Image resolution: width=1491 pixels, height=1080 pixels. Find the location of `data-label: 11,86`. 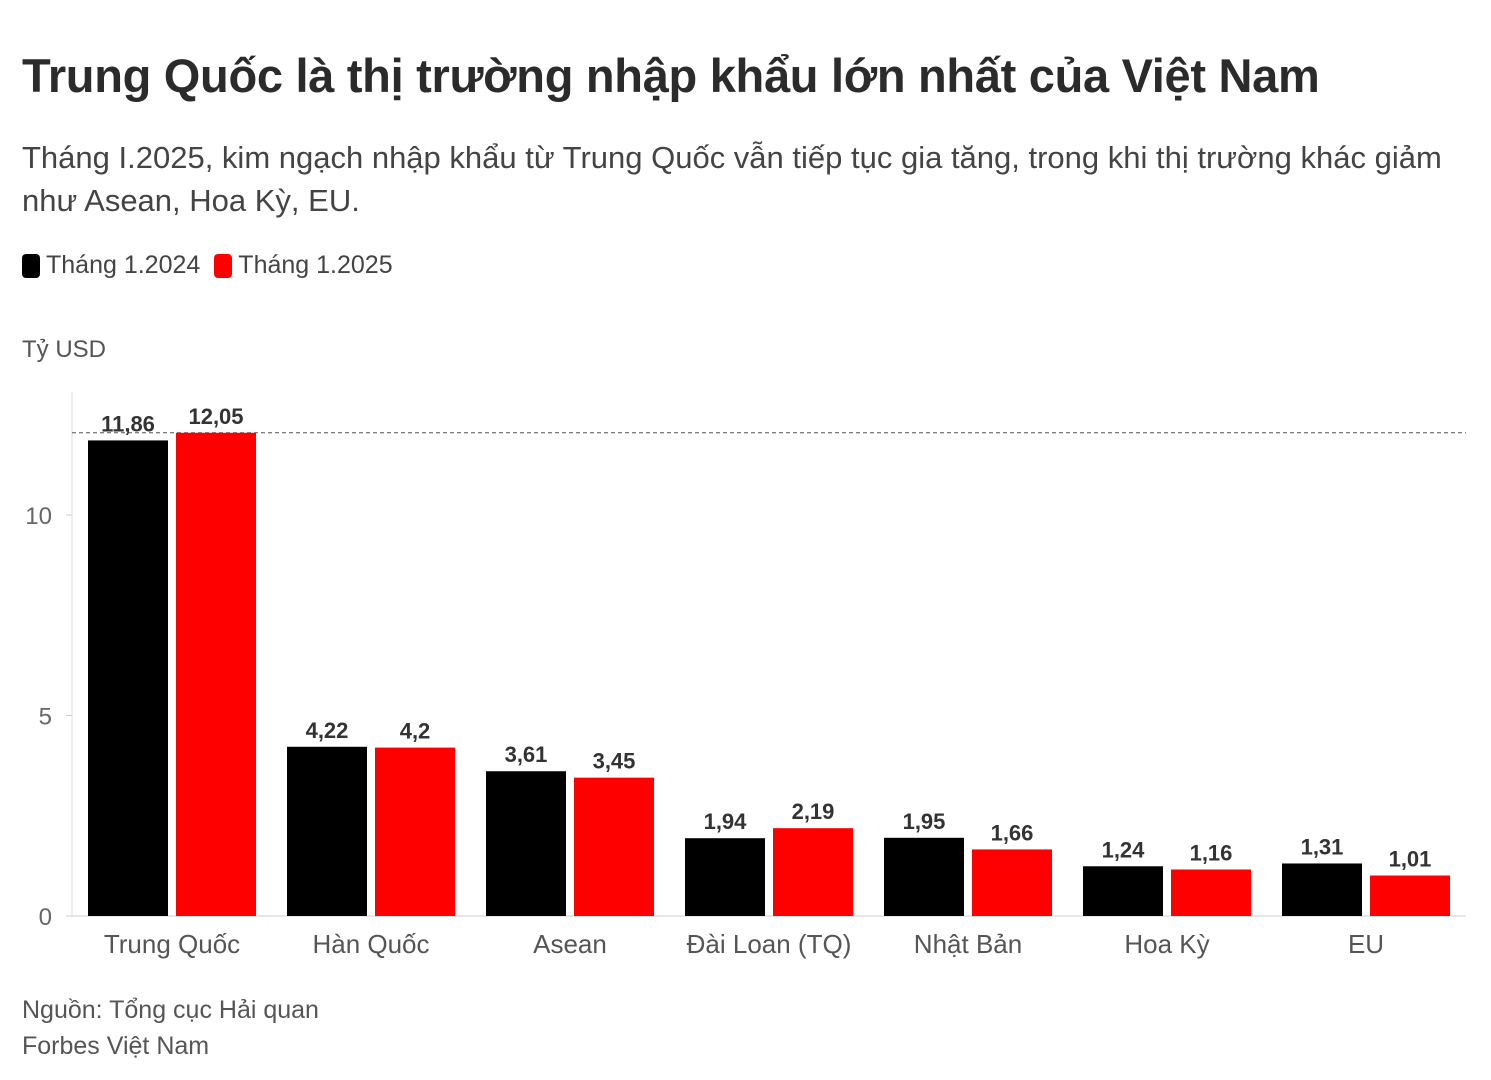

data-label: 11,86 is located at coordinates (128, 423).